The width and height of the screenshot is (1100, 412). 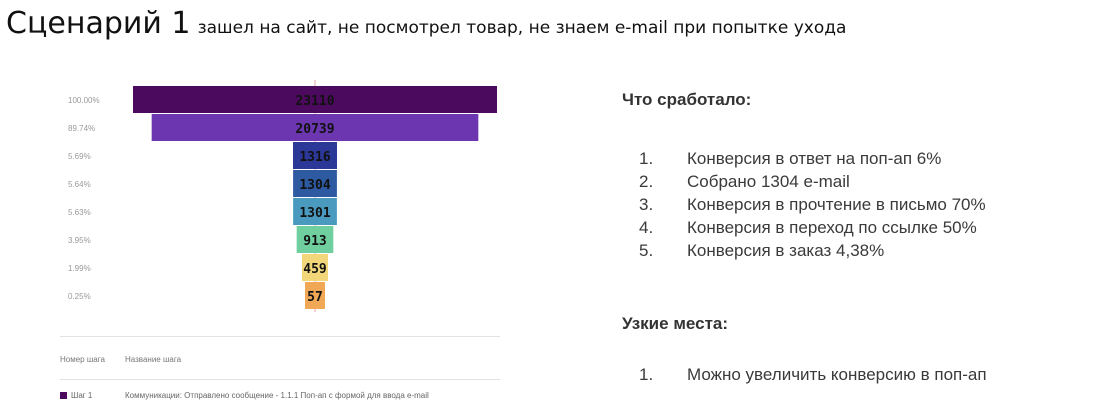 I want to click on value-label: 1301, so click(x=314, y=213).